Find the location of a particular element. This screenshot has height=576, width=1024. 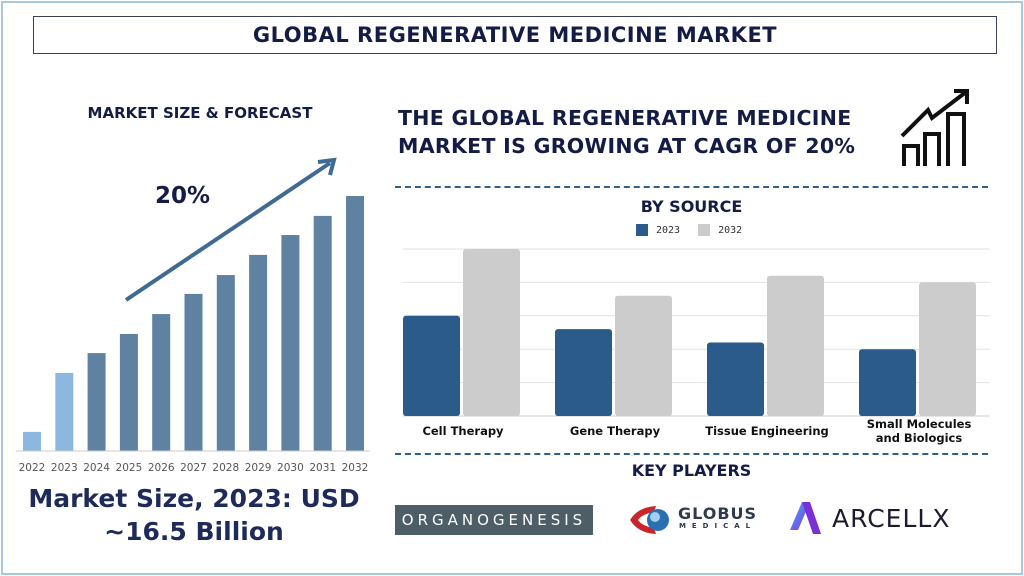

category-label: Tissue Engineering is located at coordinates (767, 431).